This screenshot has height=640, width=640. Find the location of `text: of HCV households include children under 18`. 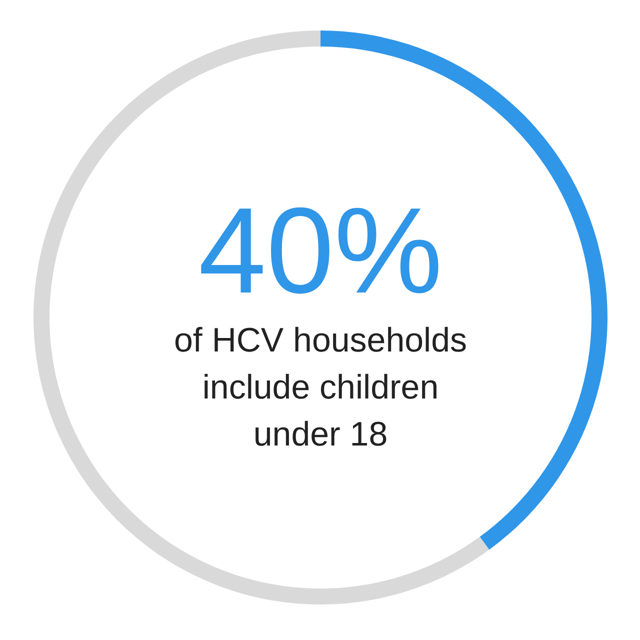

text: of HCV households include children under 18 is located at coordinates (320, 388).